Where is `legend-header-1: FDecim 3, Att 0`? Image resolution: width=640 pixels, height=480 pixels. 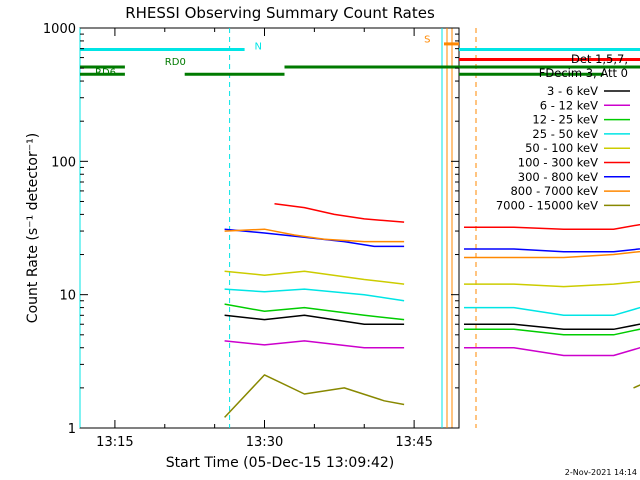 legend-header-1: FDecim 3, Att 0 is located at coordinates (583, 73).